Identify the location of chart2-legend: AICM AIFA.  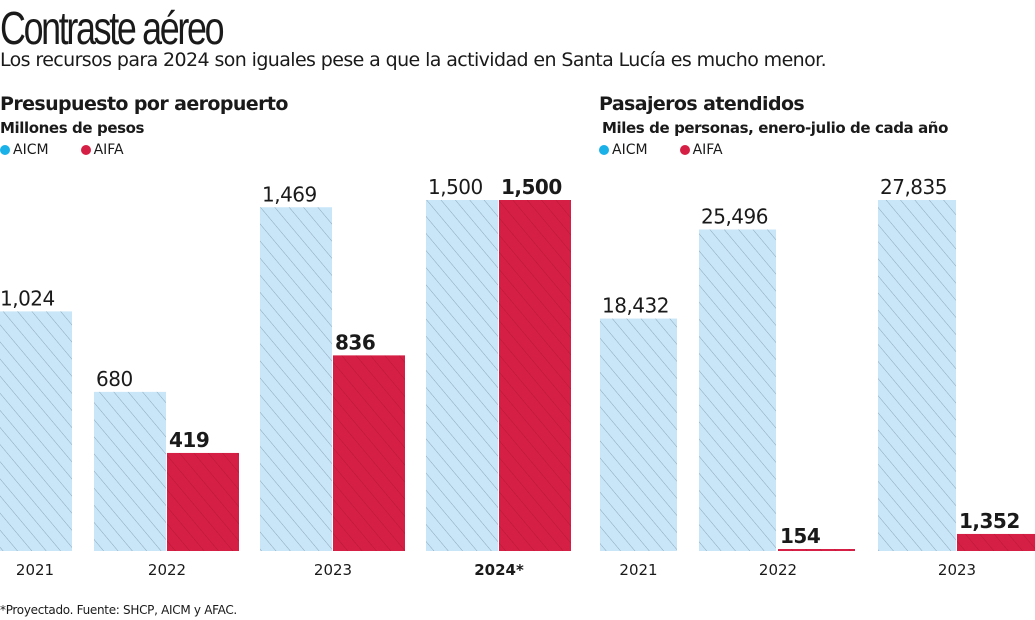
(661, 150).